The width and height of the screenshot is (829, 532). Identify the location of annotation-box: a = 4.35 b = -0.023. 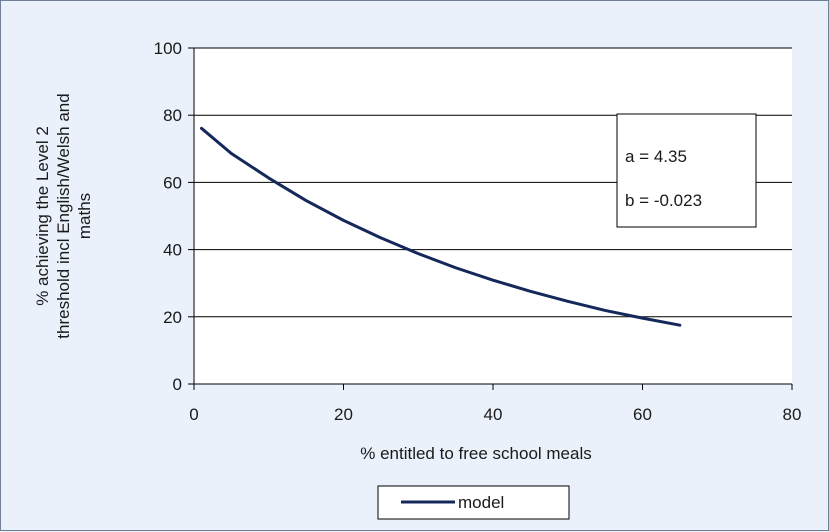
(686, 170).